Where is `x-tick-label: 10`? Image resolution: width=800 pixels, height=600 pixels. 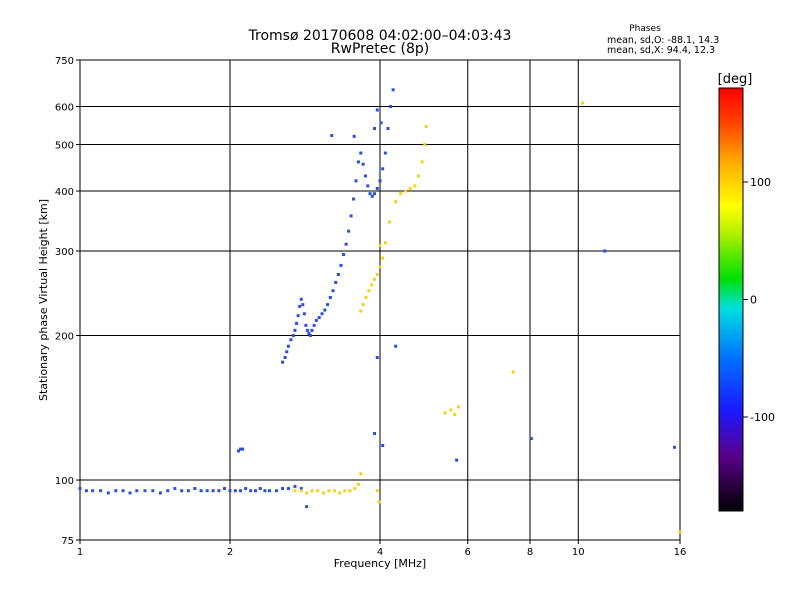
x-tick-label: 10 is located at coordinates (578, 552).